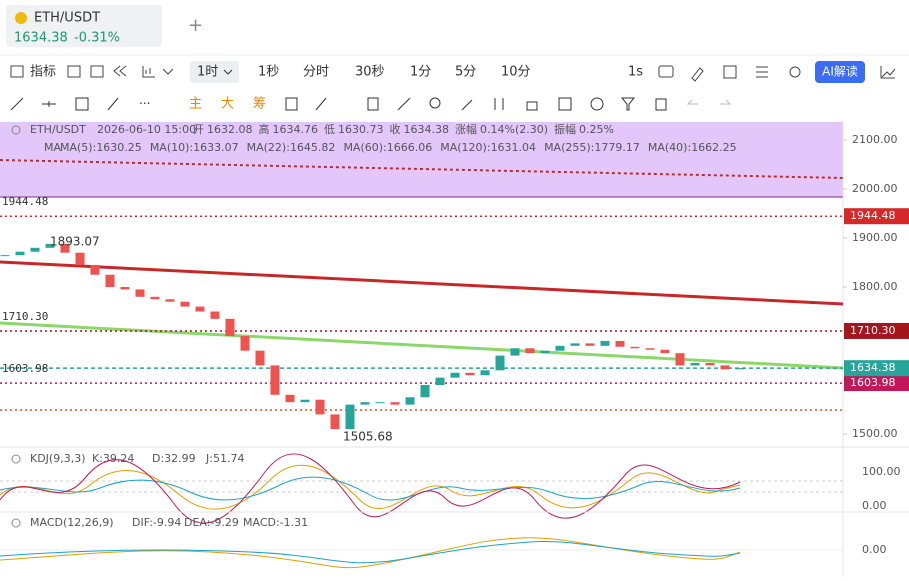 The image size is (909, 581). I want to click on interval: 30秒, so click(370, 72).